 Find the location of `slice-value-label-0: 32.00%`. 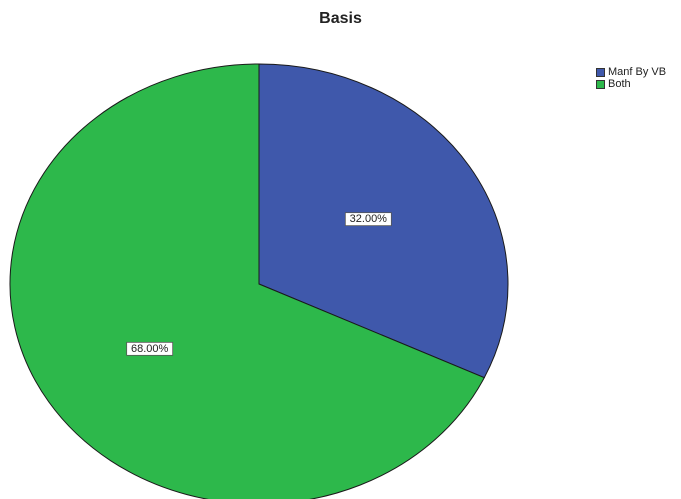

slice-value-label-0: 32.00% is located at coordinates (368, 219).